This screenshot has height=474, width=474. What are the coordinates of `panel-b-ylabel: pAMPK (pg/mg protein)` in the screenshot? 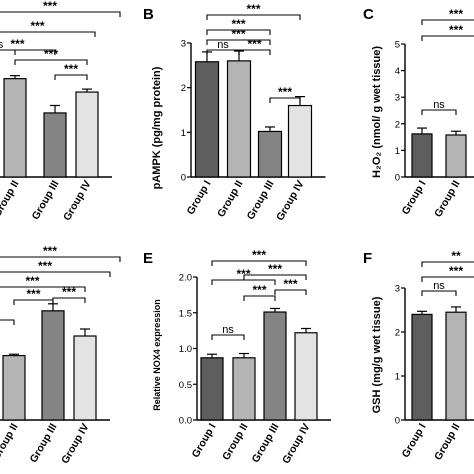 It's located at (157, 127).